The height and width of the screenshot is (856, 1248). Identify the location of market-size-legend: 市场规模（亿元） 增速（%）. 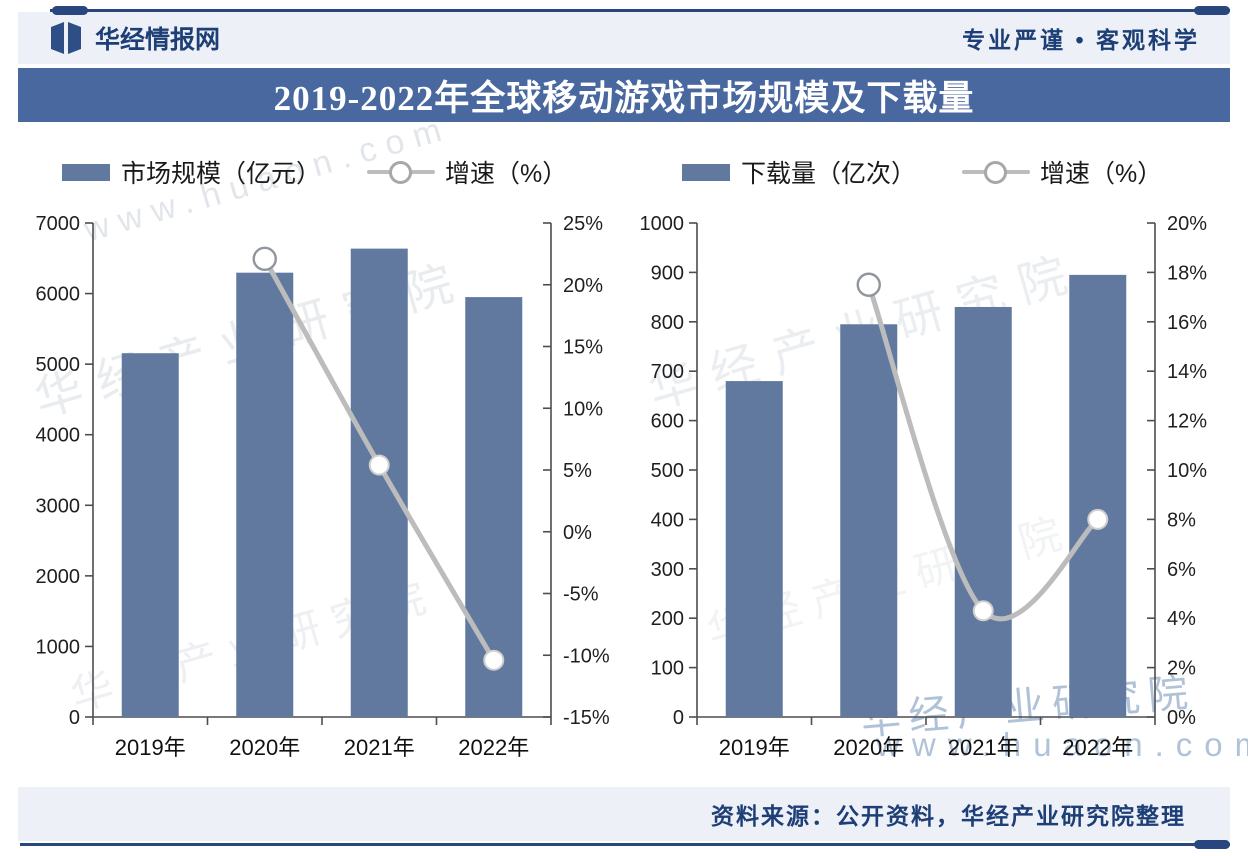
(314, 172).